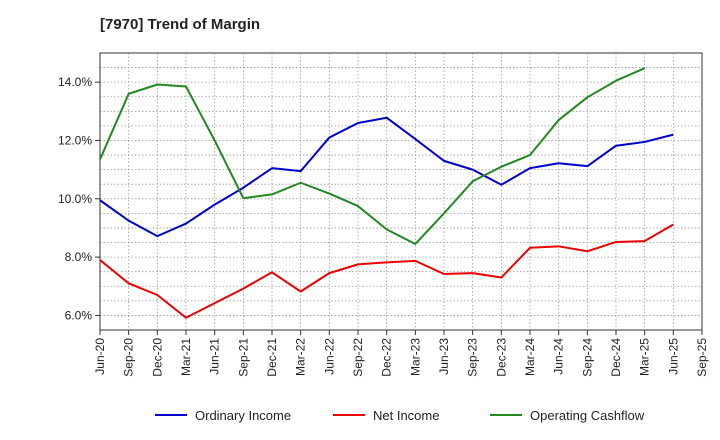 This screenshot has width=720, height=440. Describe the element at coordinates (215, 356) in the screenshot. I see `x-tick-label: Jun-21` at that location.